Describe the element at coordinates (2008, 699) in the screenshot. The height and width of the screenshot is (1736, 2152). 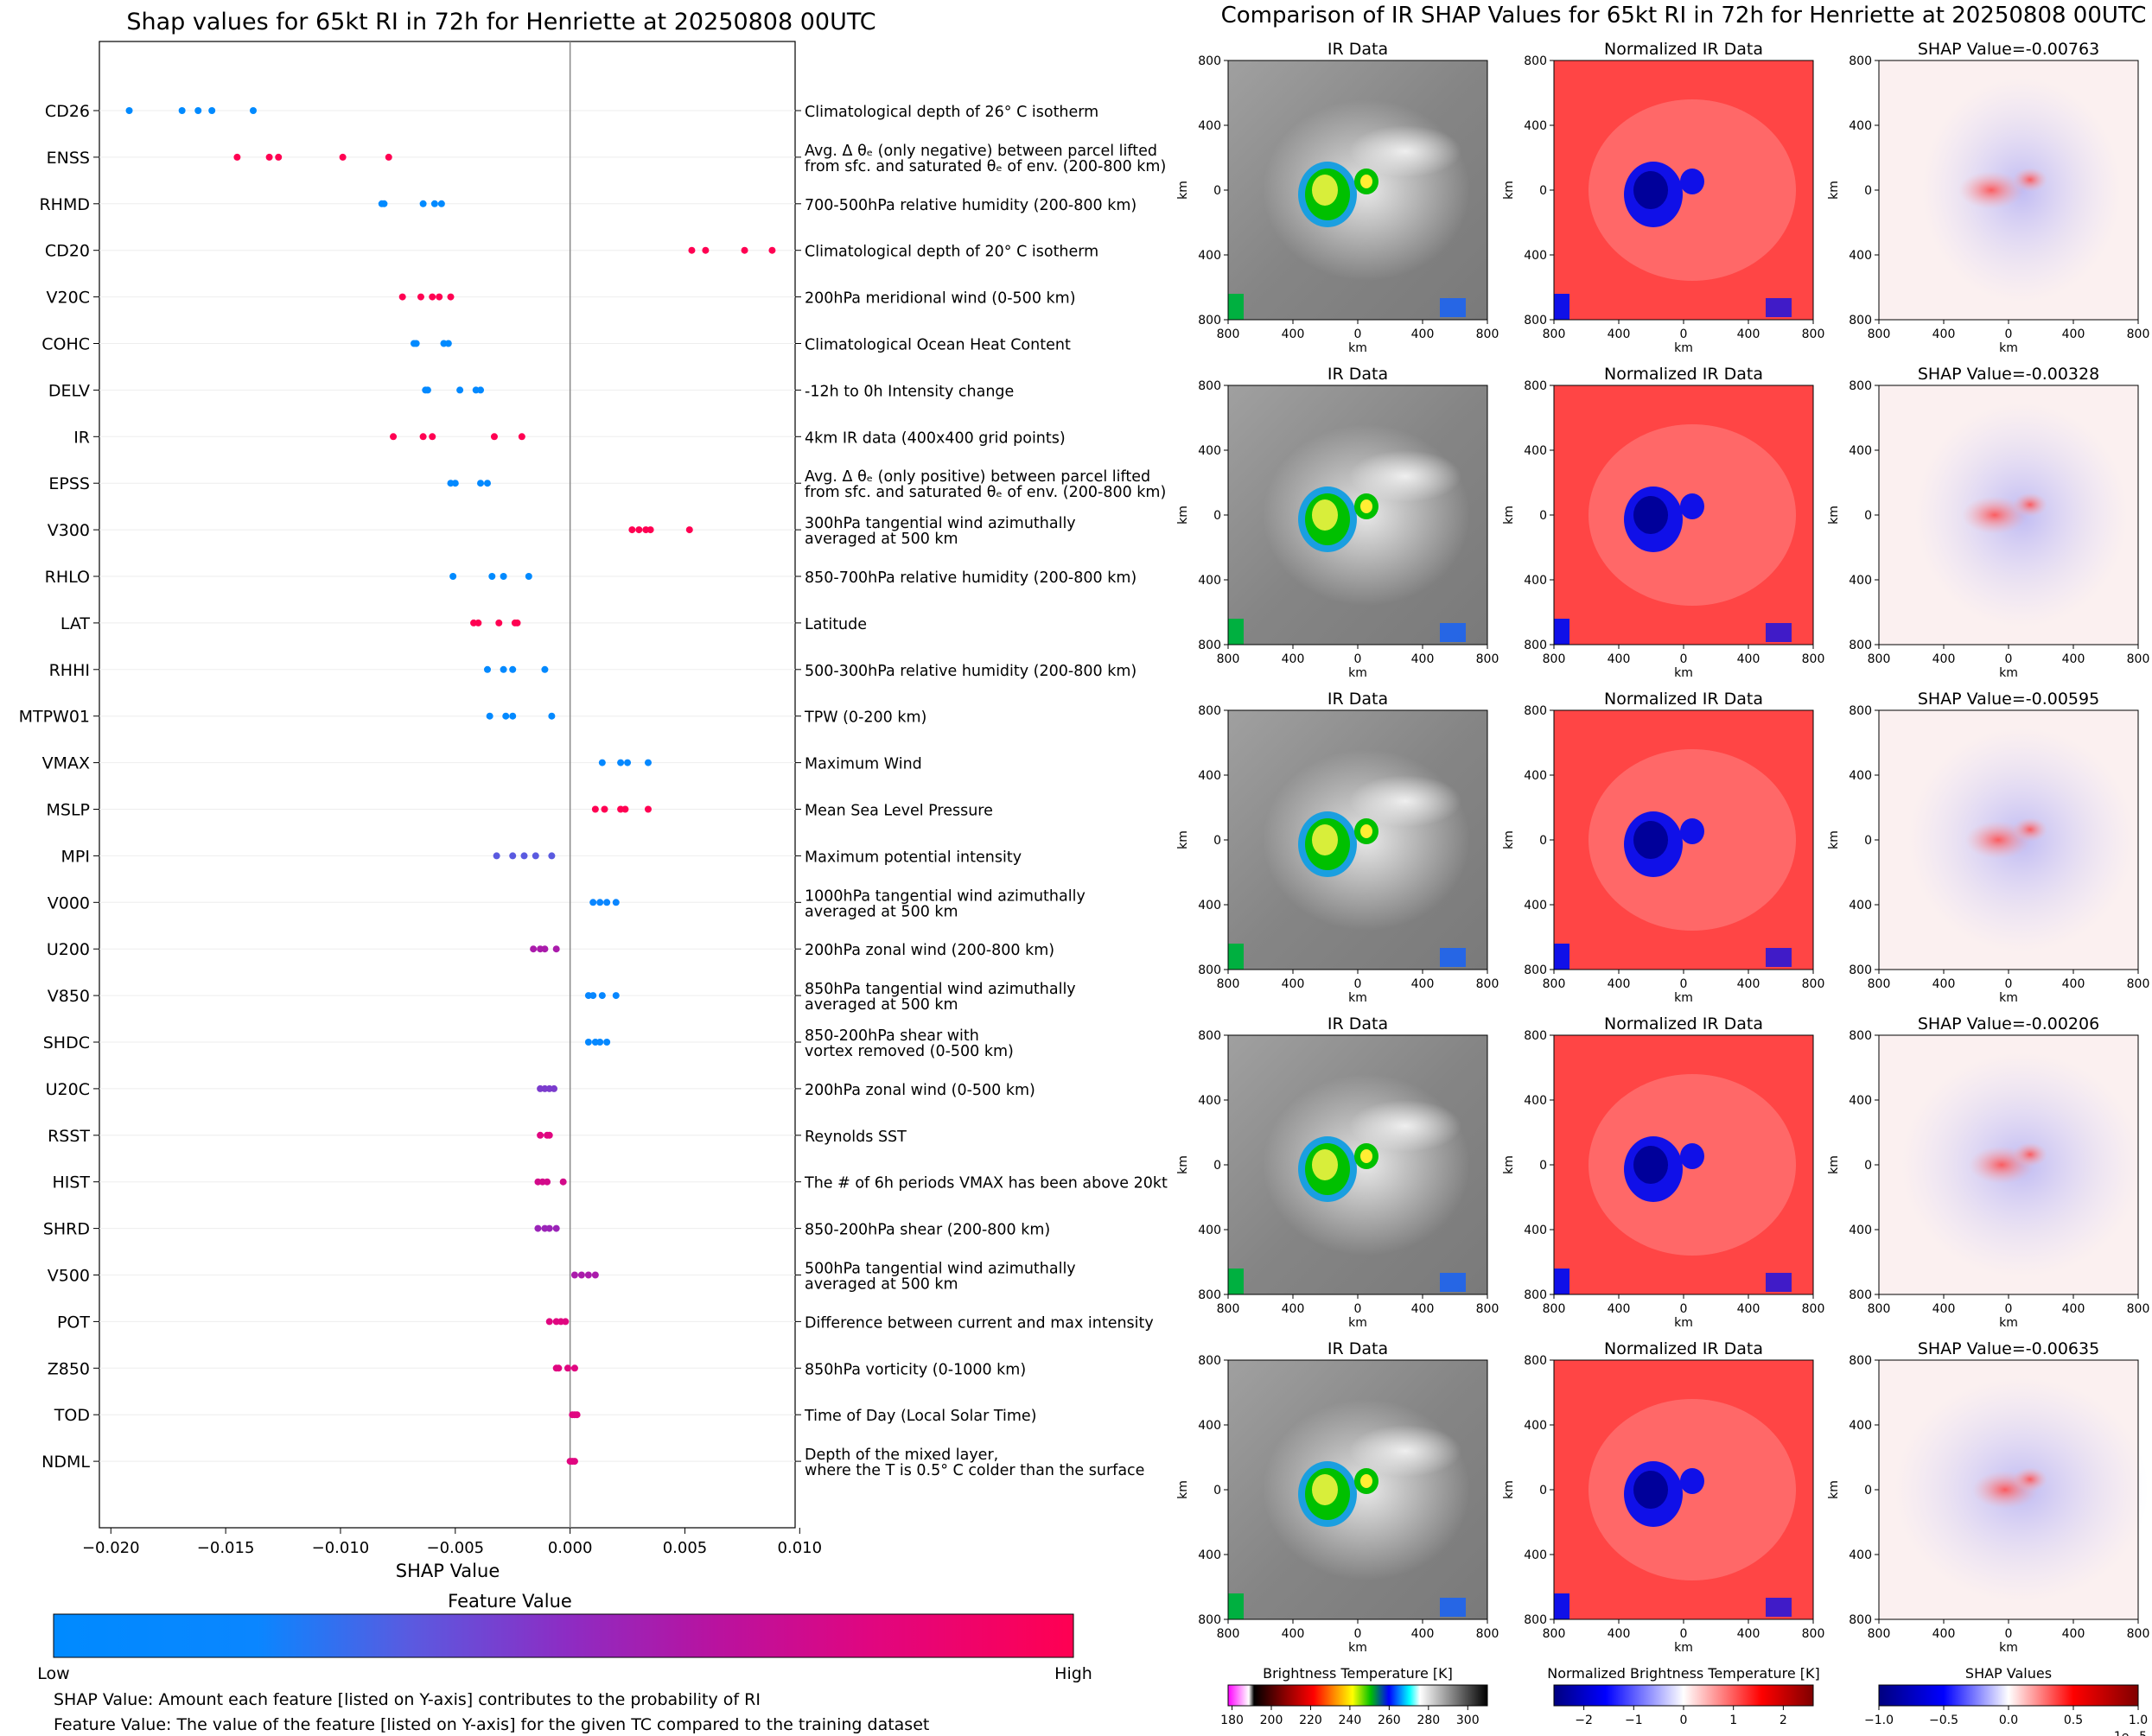
I see `shap-panel-title: SHAP Value=-0.00595` at that location.